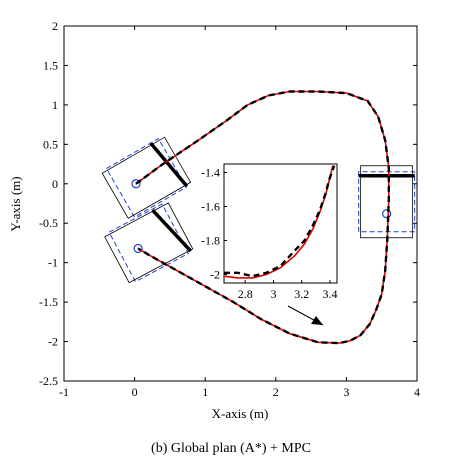  Describe the element at coordinates (210, 173) in the screenshot. I see `inset-y-tick-label: -1.4` at that location.